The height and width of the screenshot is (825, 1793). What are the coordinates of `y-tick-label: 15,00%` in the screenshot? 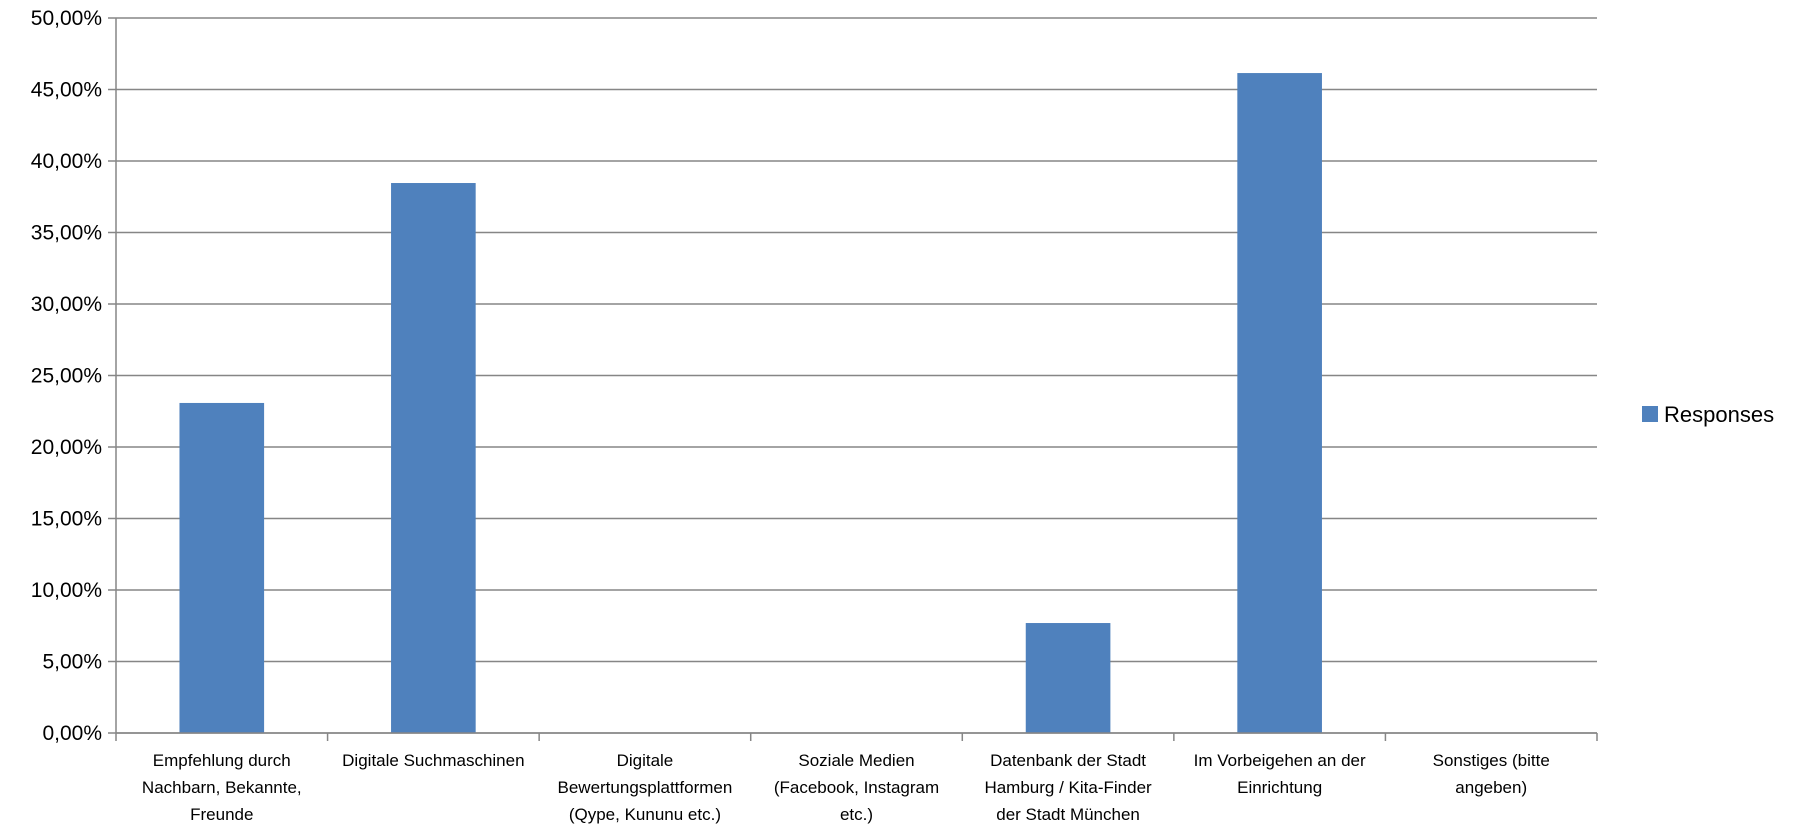 It's located at (66, 519).